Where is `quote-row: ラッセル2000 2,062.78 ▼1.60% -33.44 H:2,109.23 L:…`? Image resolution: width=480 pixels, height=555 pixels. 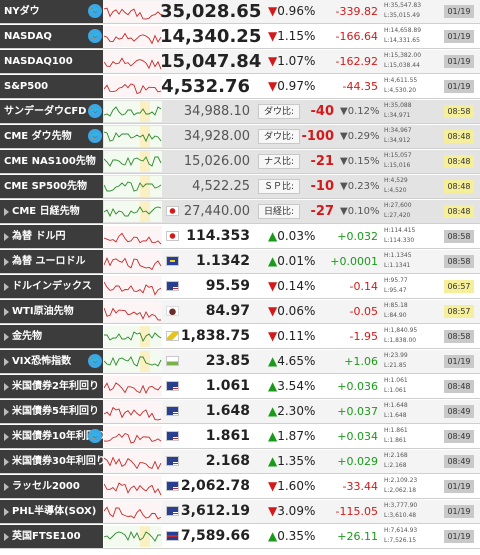 quote-row: ラッセル2000 2,062.78 ▼1.60% -33.44 H:2,109.23 L:… is located at coordinates (240, 487).